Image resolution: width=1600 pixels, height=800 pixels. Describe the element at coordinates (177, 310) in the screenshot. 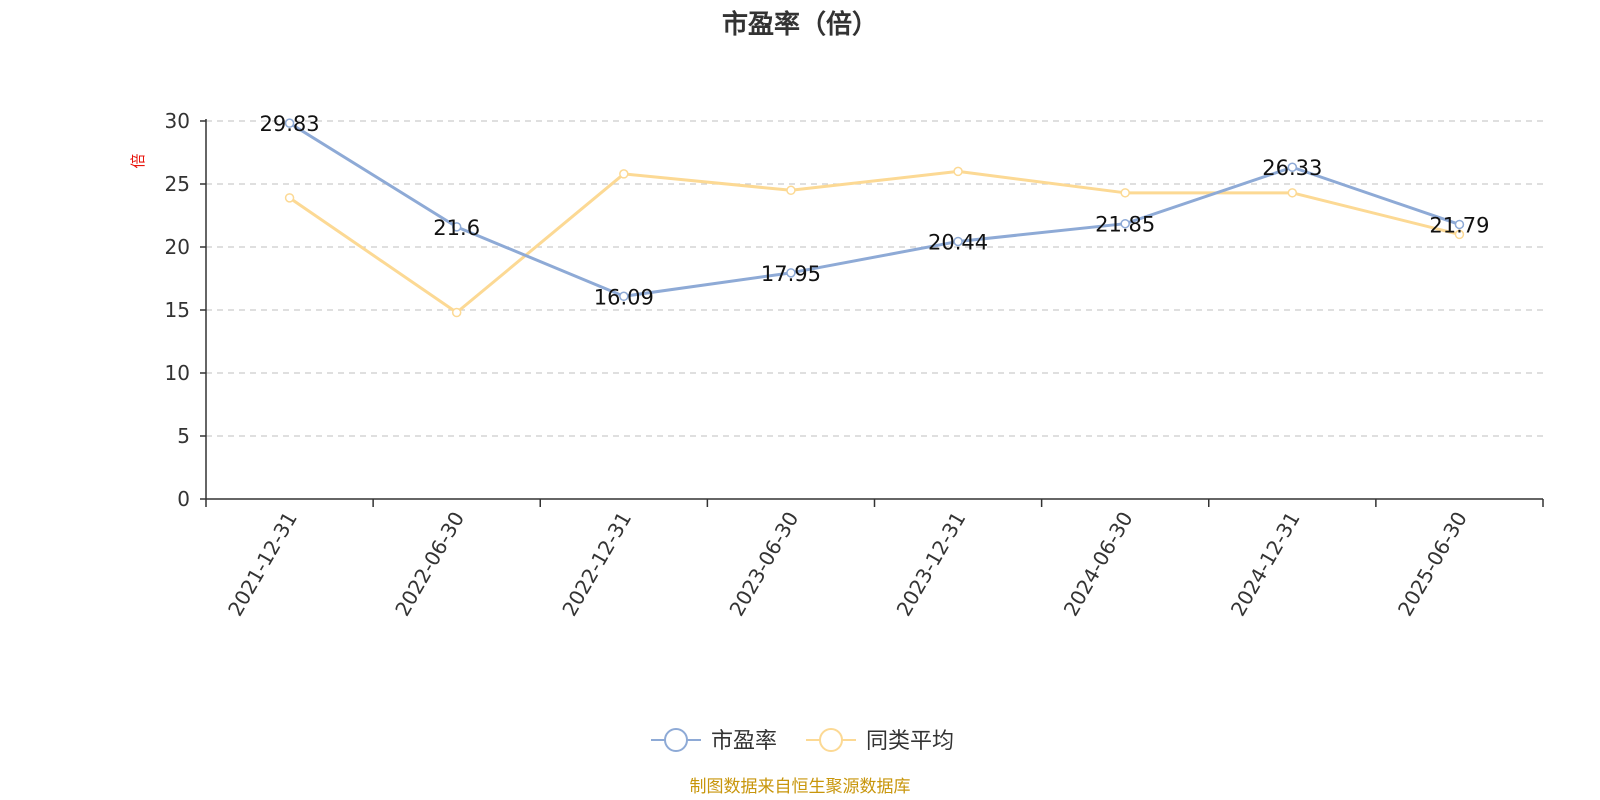

I see `y-tick-label: 15` at that location.